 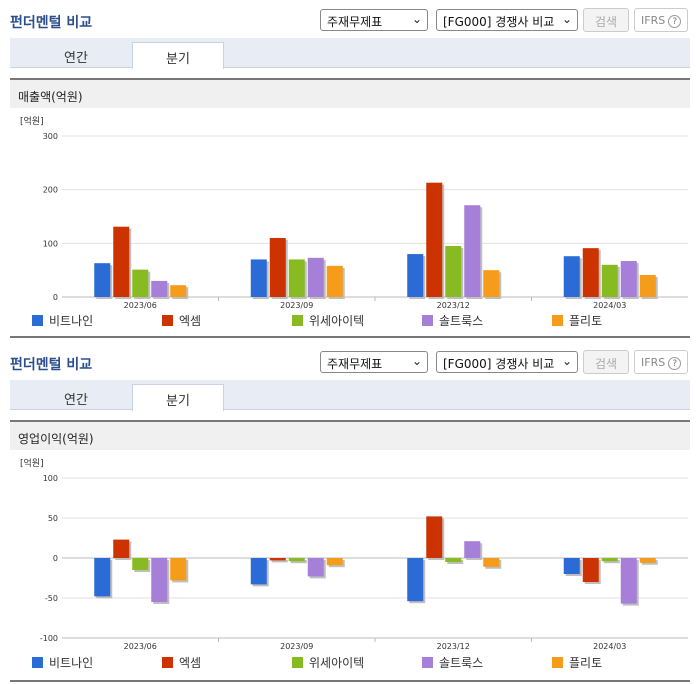 I want to click on y-tick-label: 300, so click(x=50, y=136).